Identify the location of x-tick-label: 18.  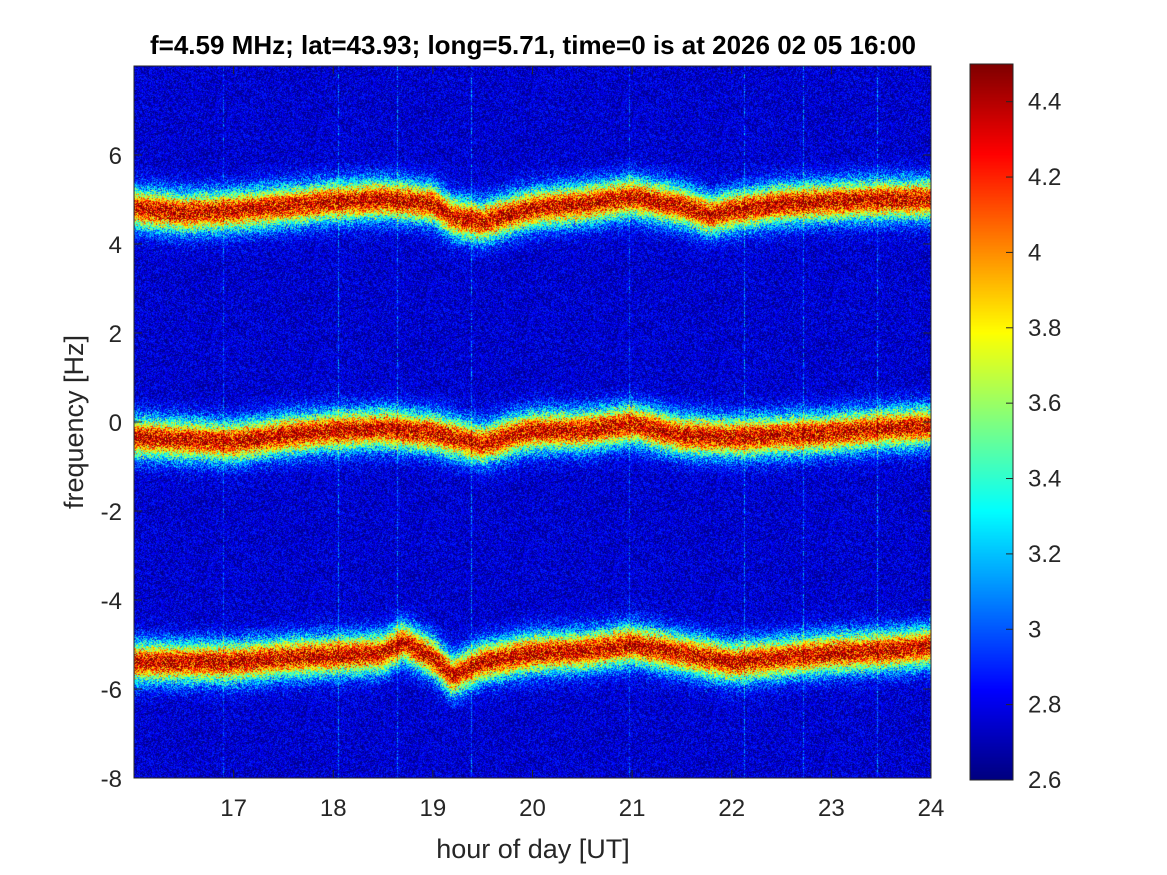
(333, 808).